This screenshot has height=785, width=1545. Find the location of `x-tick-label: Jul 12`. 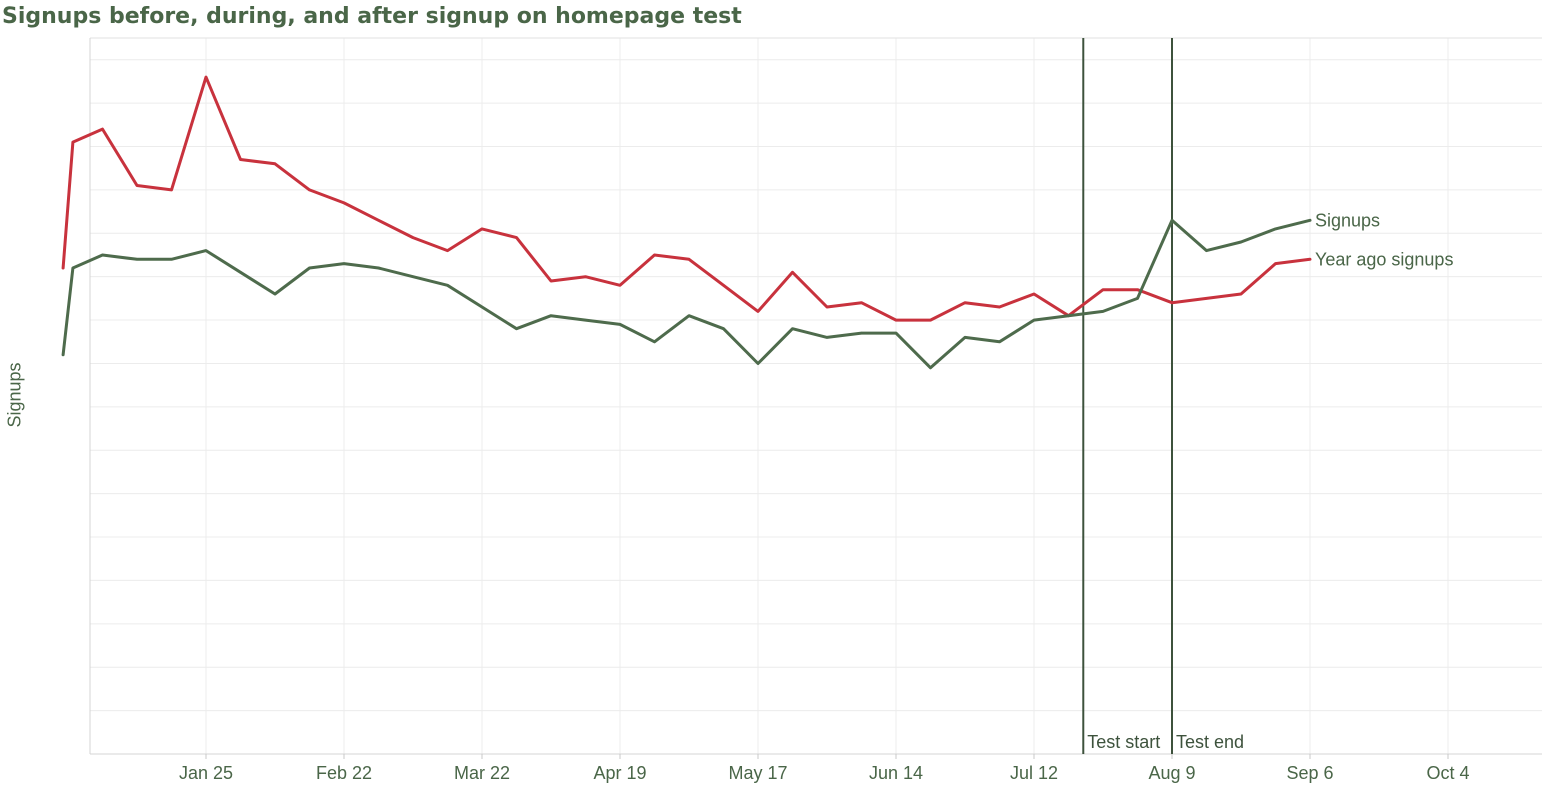

x-tick-label: Jul 12 is located at coordinates (1034, 773).